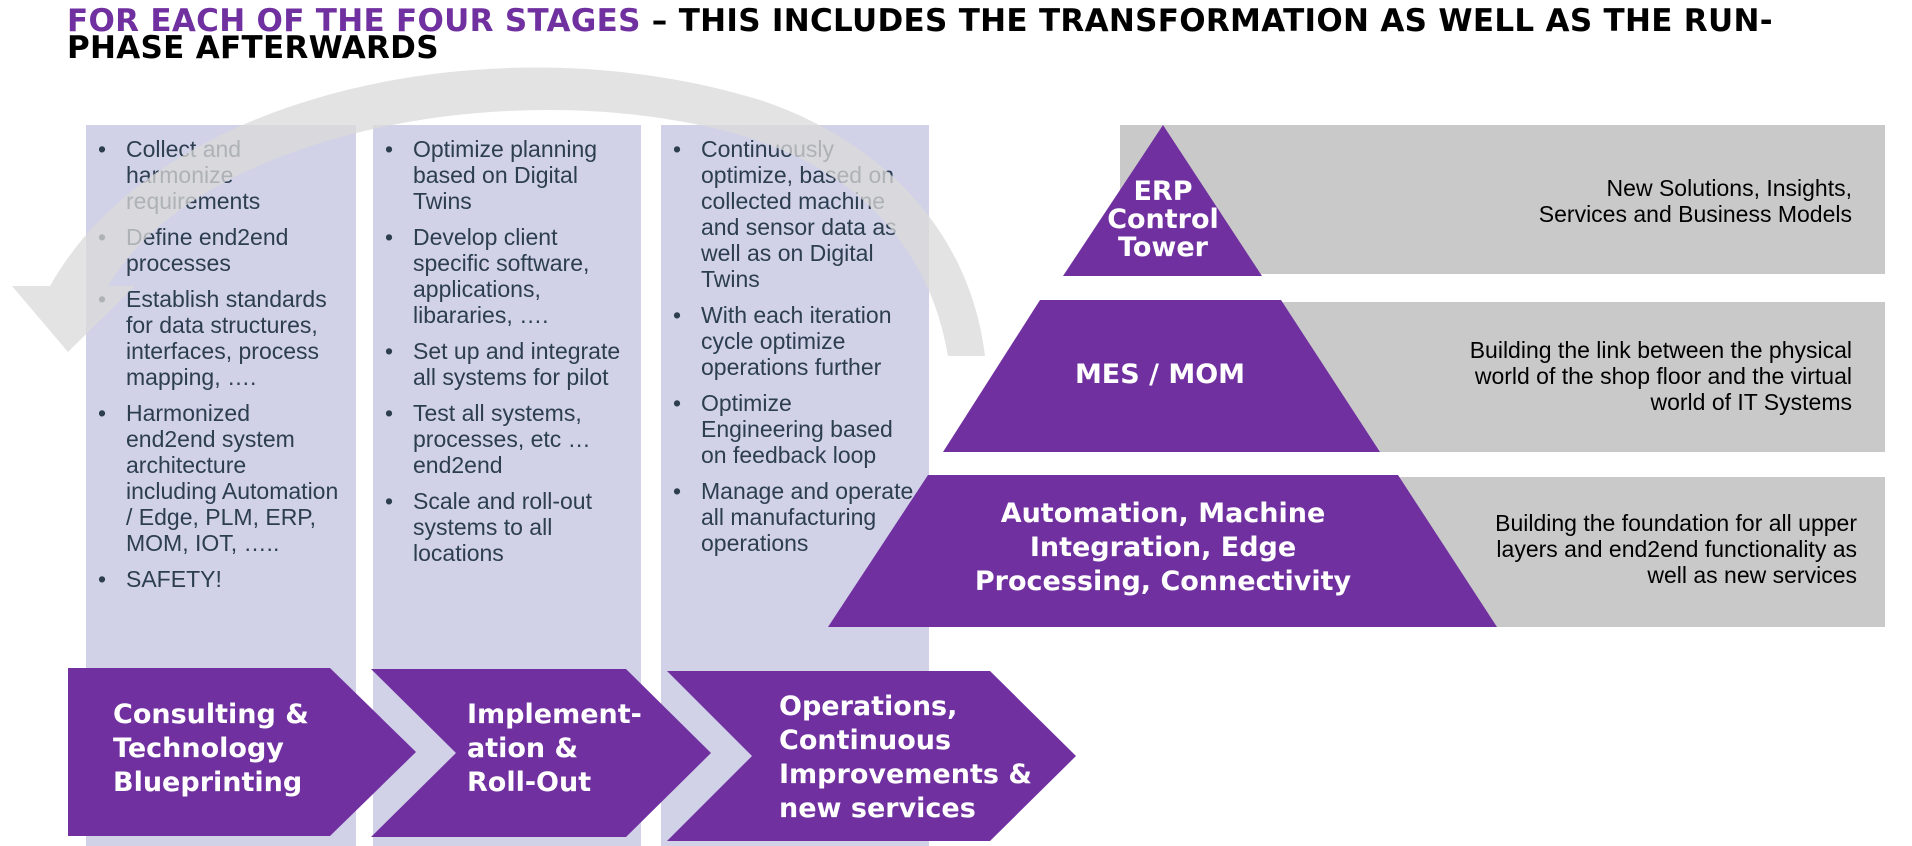  I want to click on title-accent: FOR EACH OF THE FOUR STAGES, so click(354, 21).